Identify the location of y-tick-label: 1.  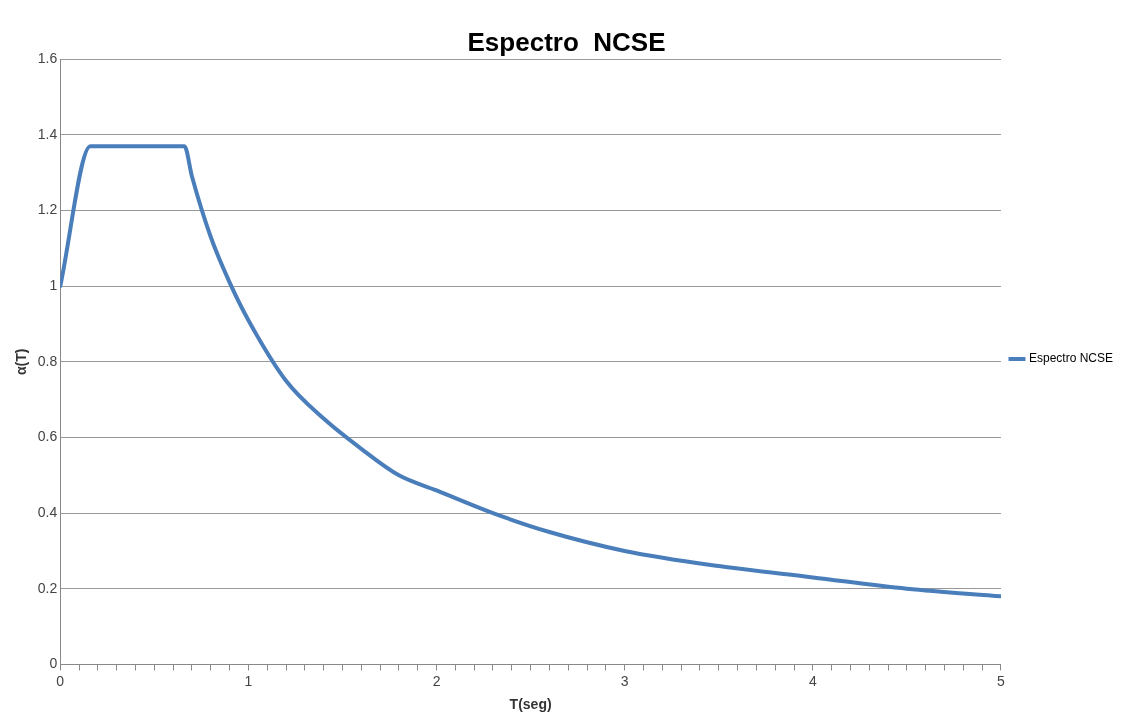
(53, 285).